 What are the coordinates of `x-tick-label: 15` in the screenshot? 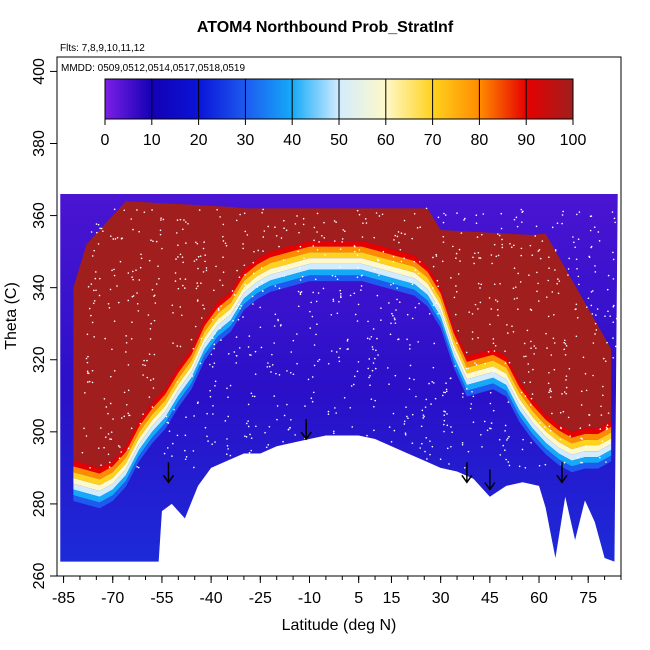 It's located at (392, 598).